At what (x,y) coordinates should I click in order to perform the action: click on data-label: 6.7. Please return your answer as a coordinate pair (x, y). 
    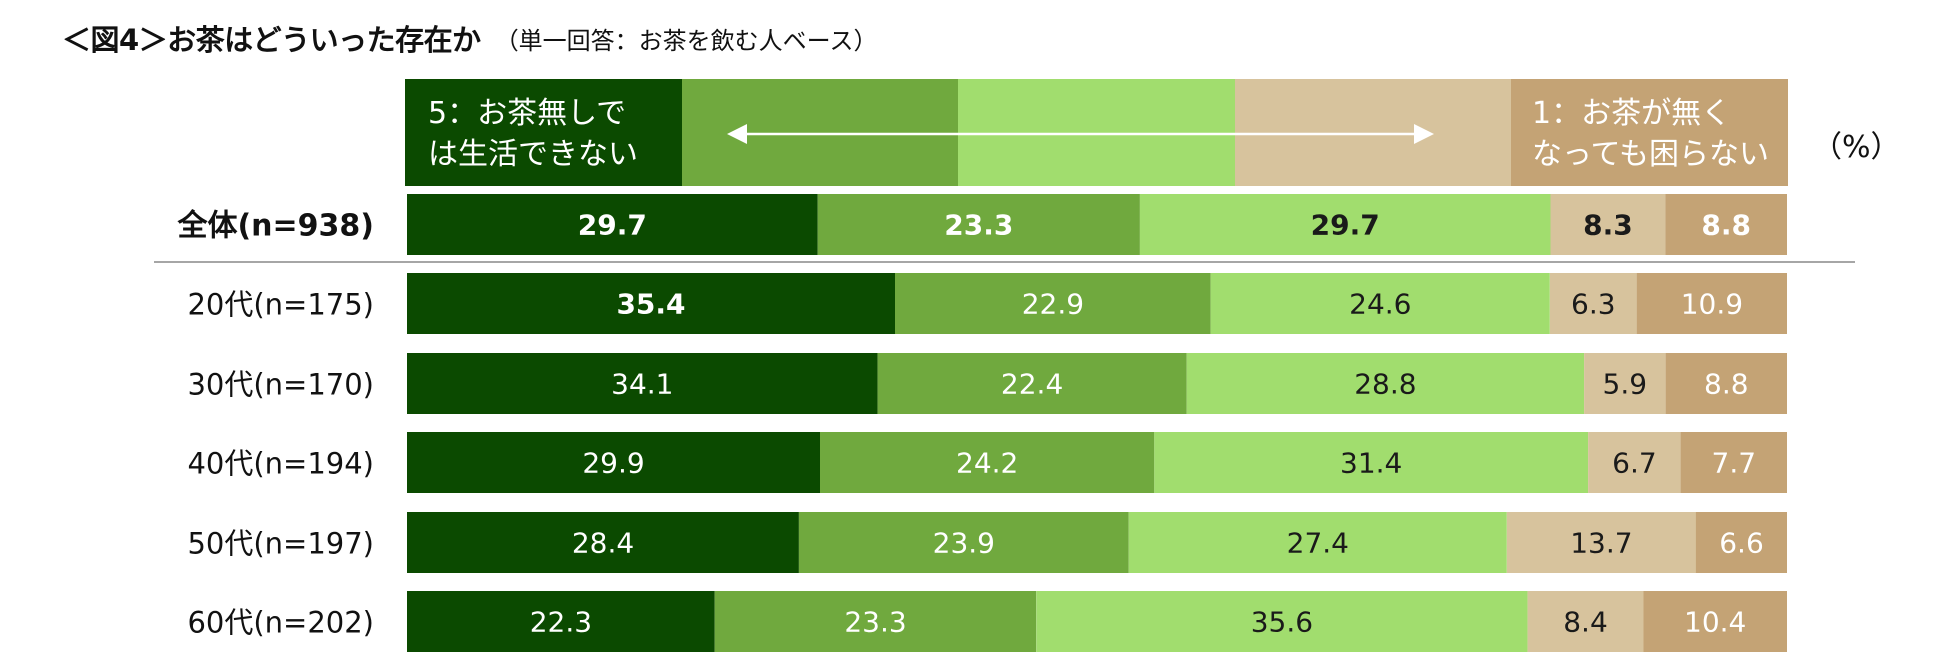
    Looking at the image, I should click on (1634, 463).